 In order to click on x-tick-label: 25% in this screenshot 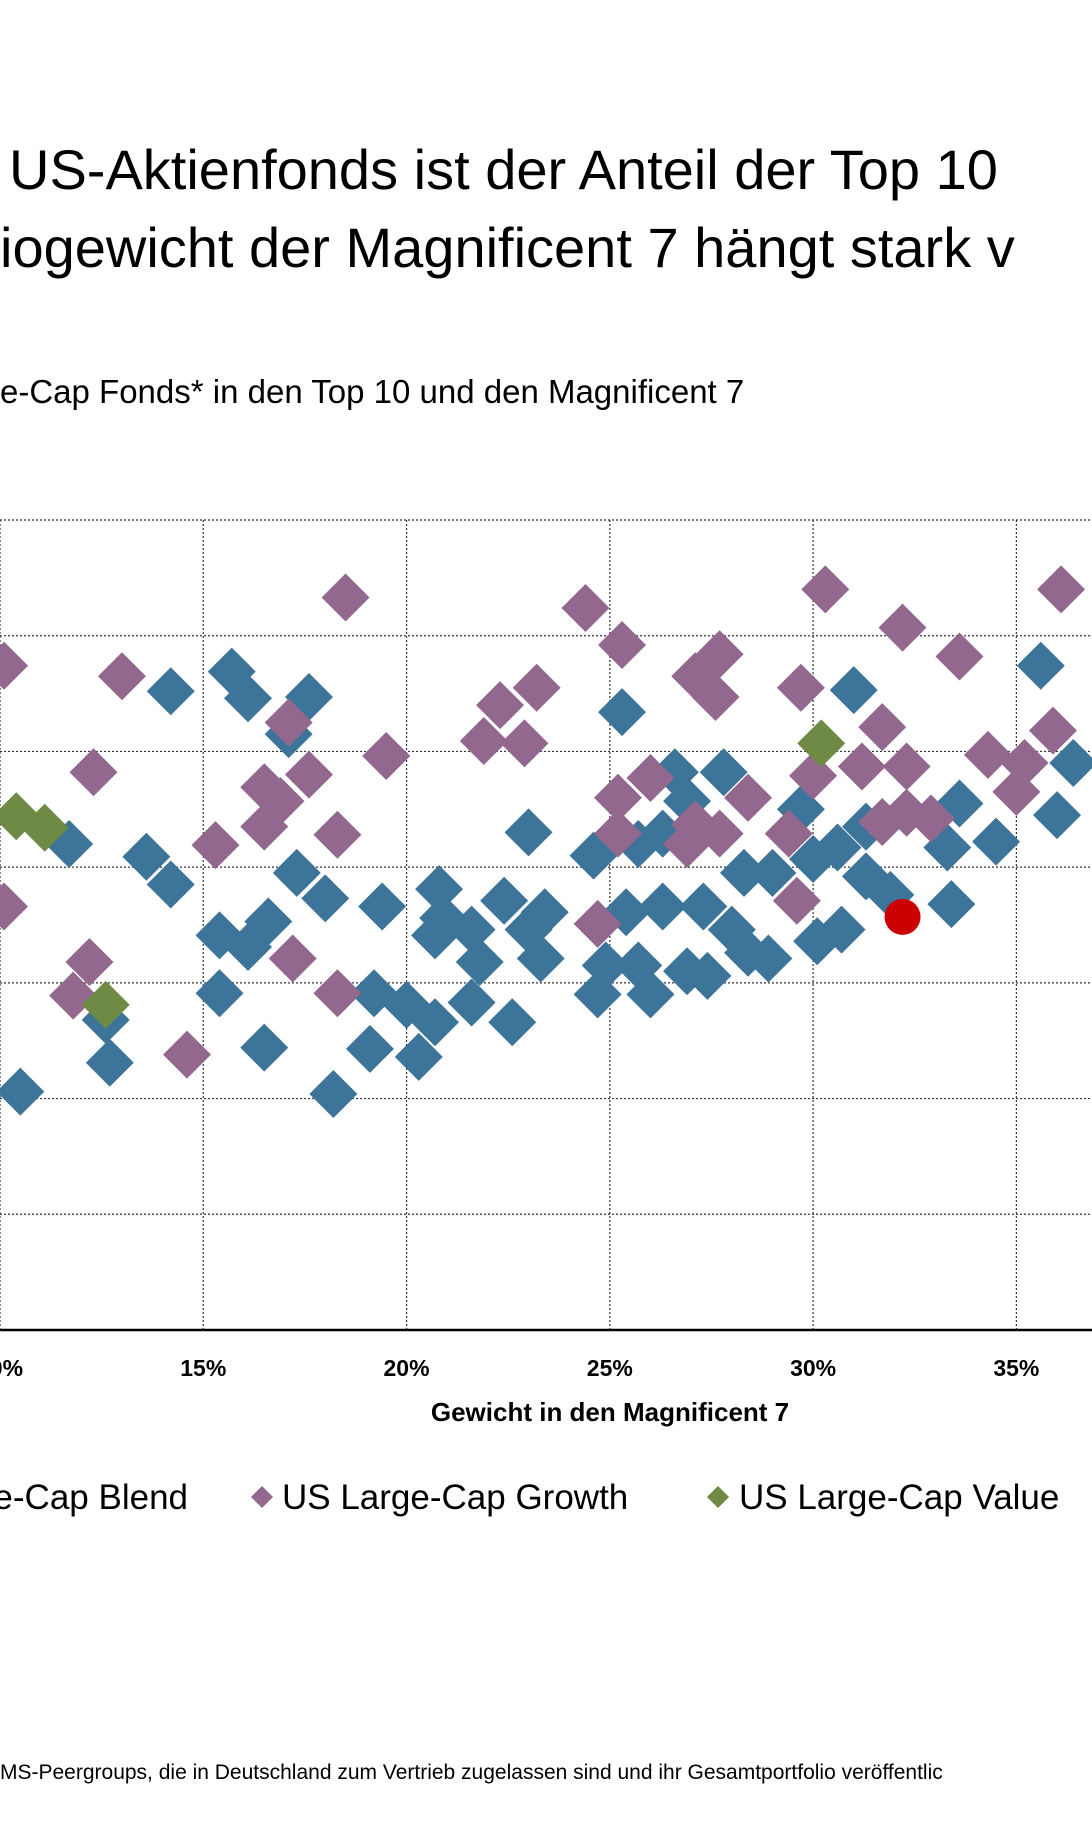, I will do `click(610, 1368)`.